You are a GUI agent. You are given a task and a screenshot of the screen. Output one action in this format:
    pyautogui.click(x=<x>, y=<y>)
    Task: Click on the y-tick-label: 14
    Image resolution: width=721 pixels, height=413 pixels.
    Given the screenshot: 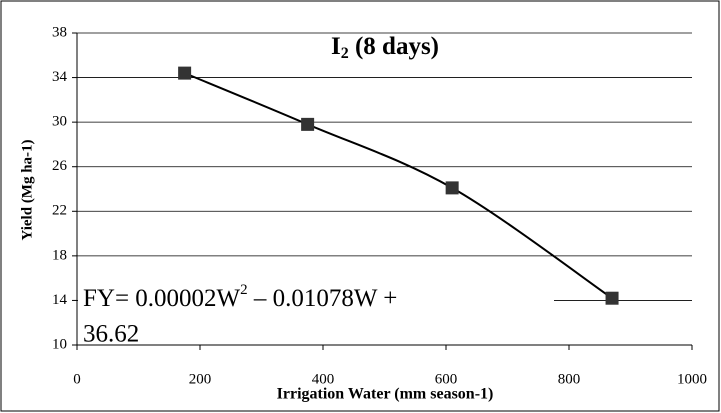 What is the action you would take?
    pyautogui.click(x=60, y=300)
    